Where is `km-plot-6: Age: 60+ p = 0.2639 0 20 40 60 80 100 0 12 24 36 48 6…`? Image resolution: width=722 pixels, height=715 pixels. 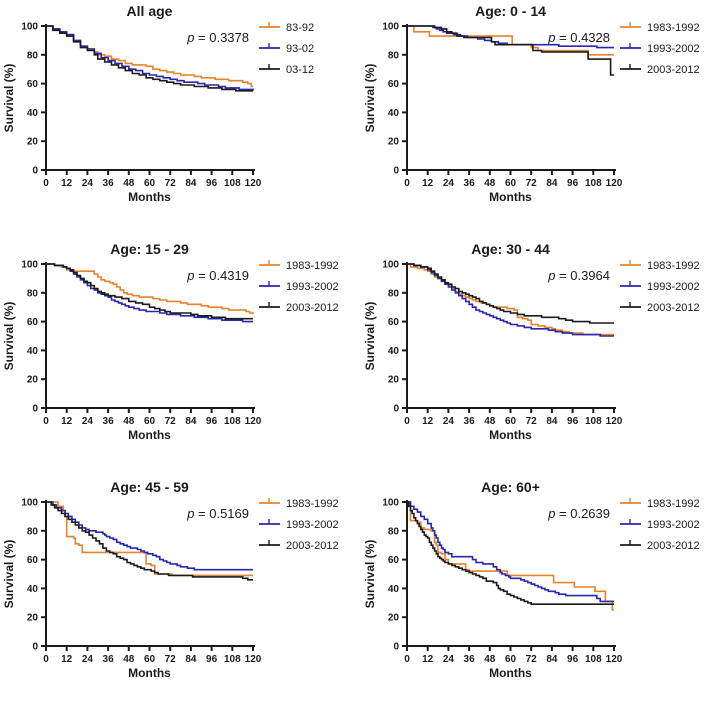
km-plot-6: Age: 60+ p = 0.2639 0 20 40 60 80 100 0 12 24 36 48 6… is located at coordinates (531, 579).